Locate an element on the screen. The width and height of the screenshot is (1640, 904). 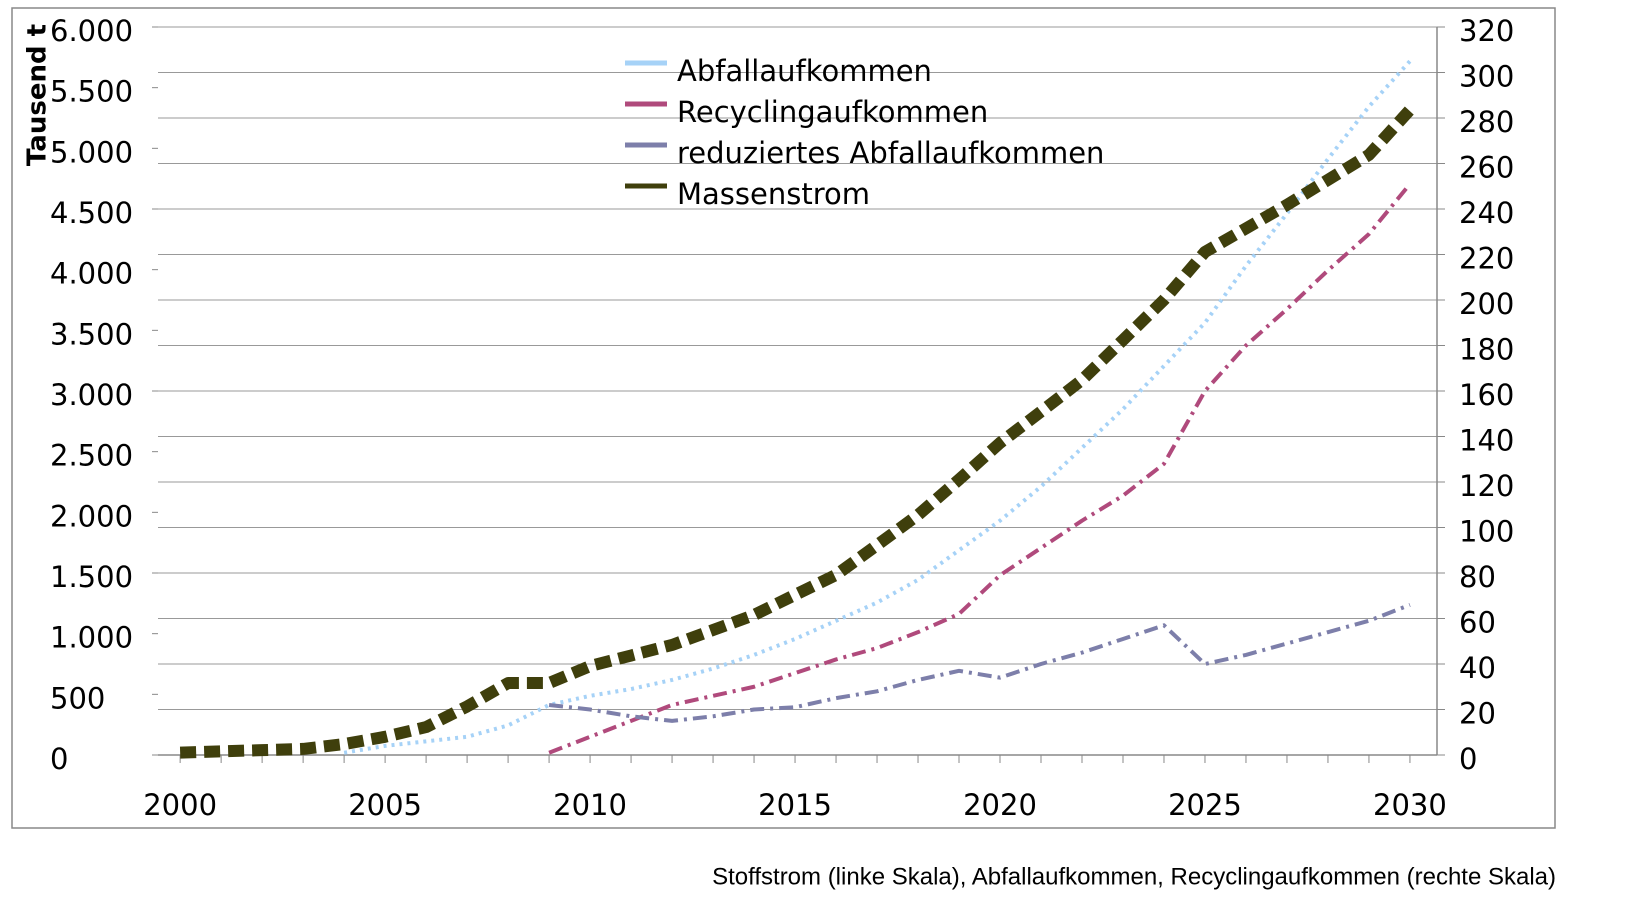
y-tick-label: 3.500 is located at coordinates (91, 334).